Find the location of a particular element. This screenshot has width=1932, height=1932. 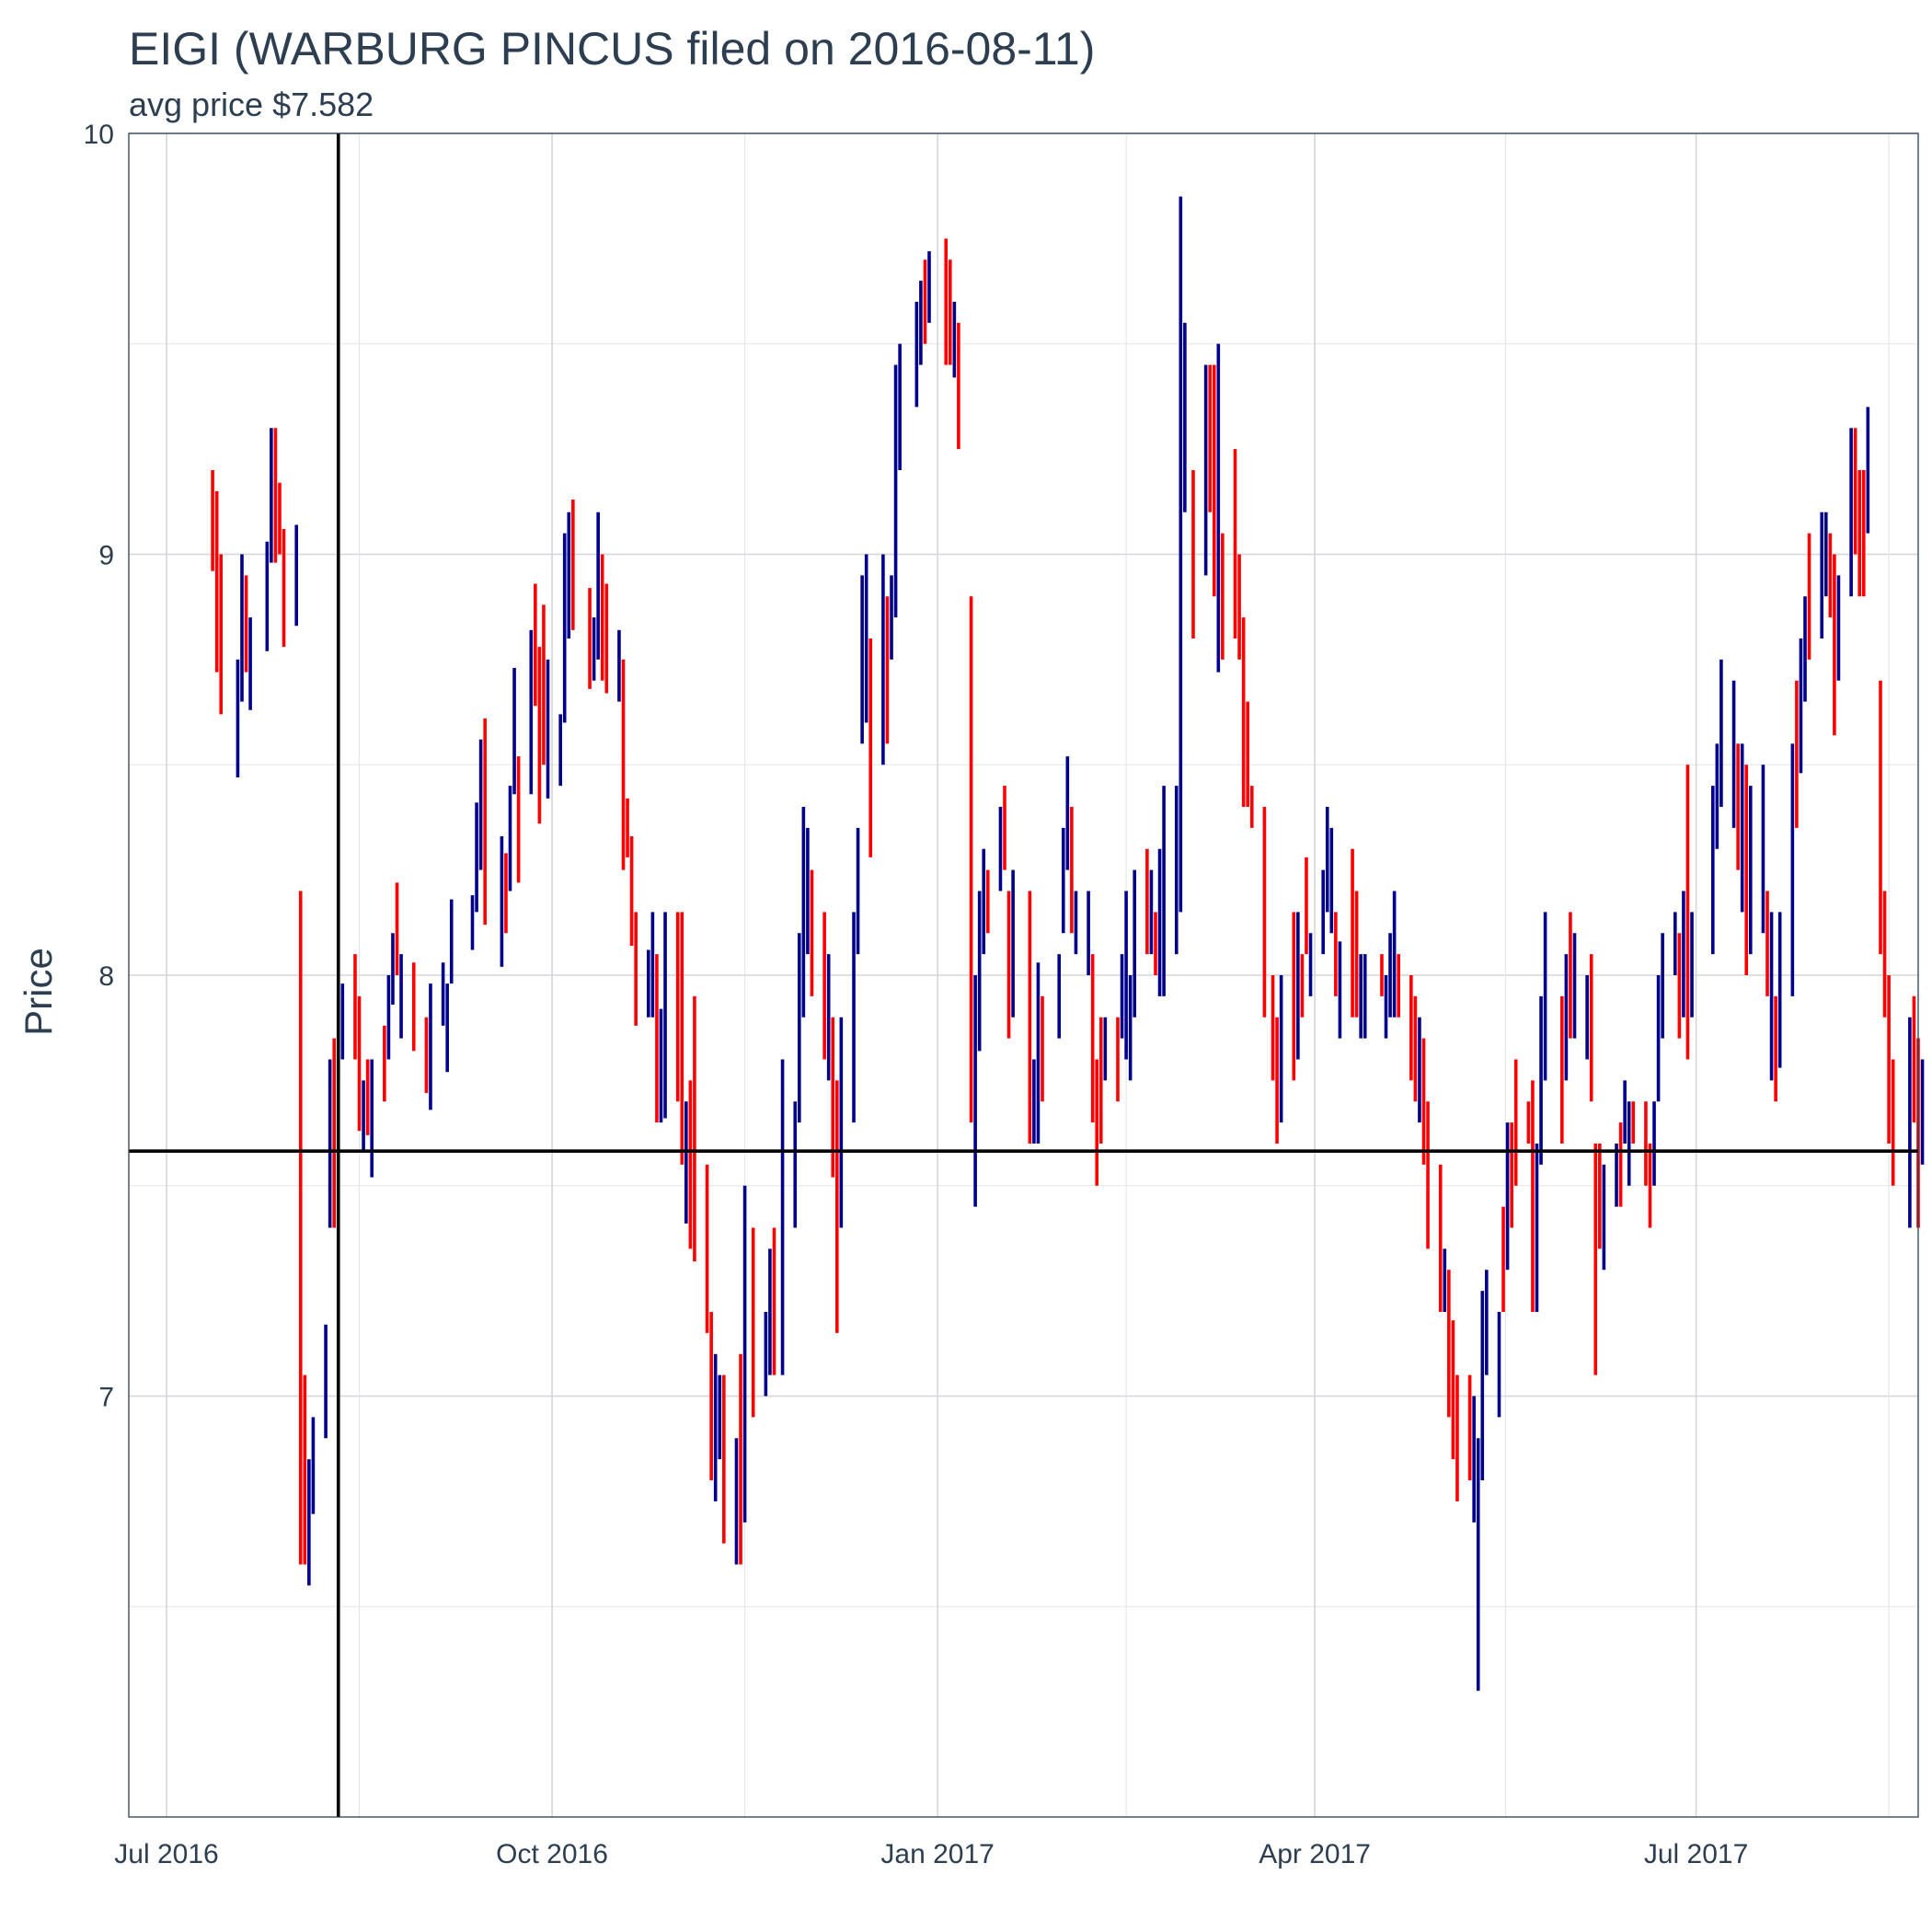

x-tick-label: Jul 2016 is located at coordinates (166, 1854).